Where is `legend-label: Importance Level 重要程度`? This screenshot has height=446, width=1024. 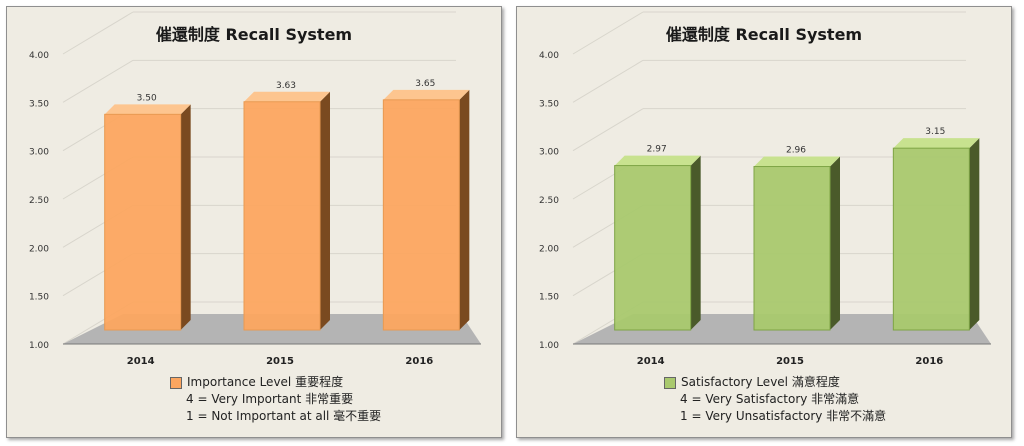 legend-label: Importance Level 重要程度 is located at coordinates (265, 382).